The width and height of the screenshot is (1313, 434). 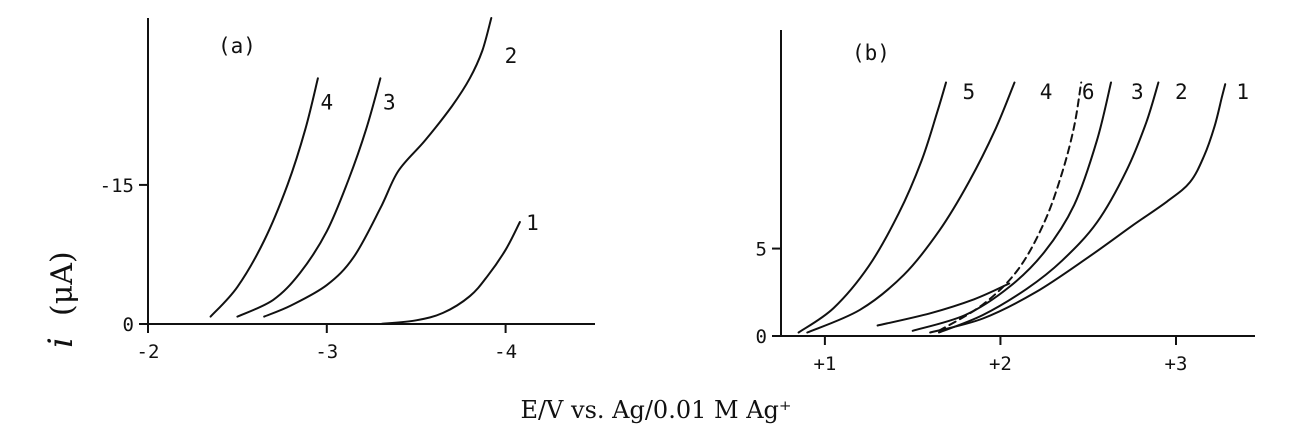 I want to click on panel-b-label: (b), so click(x=871, y=53).